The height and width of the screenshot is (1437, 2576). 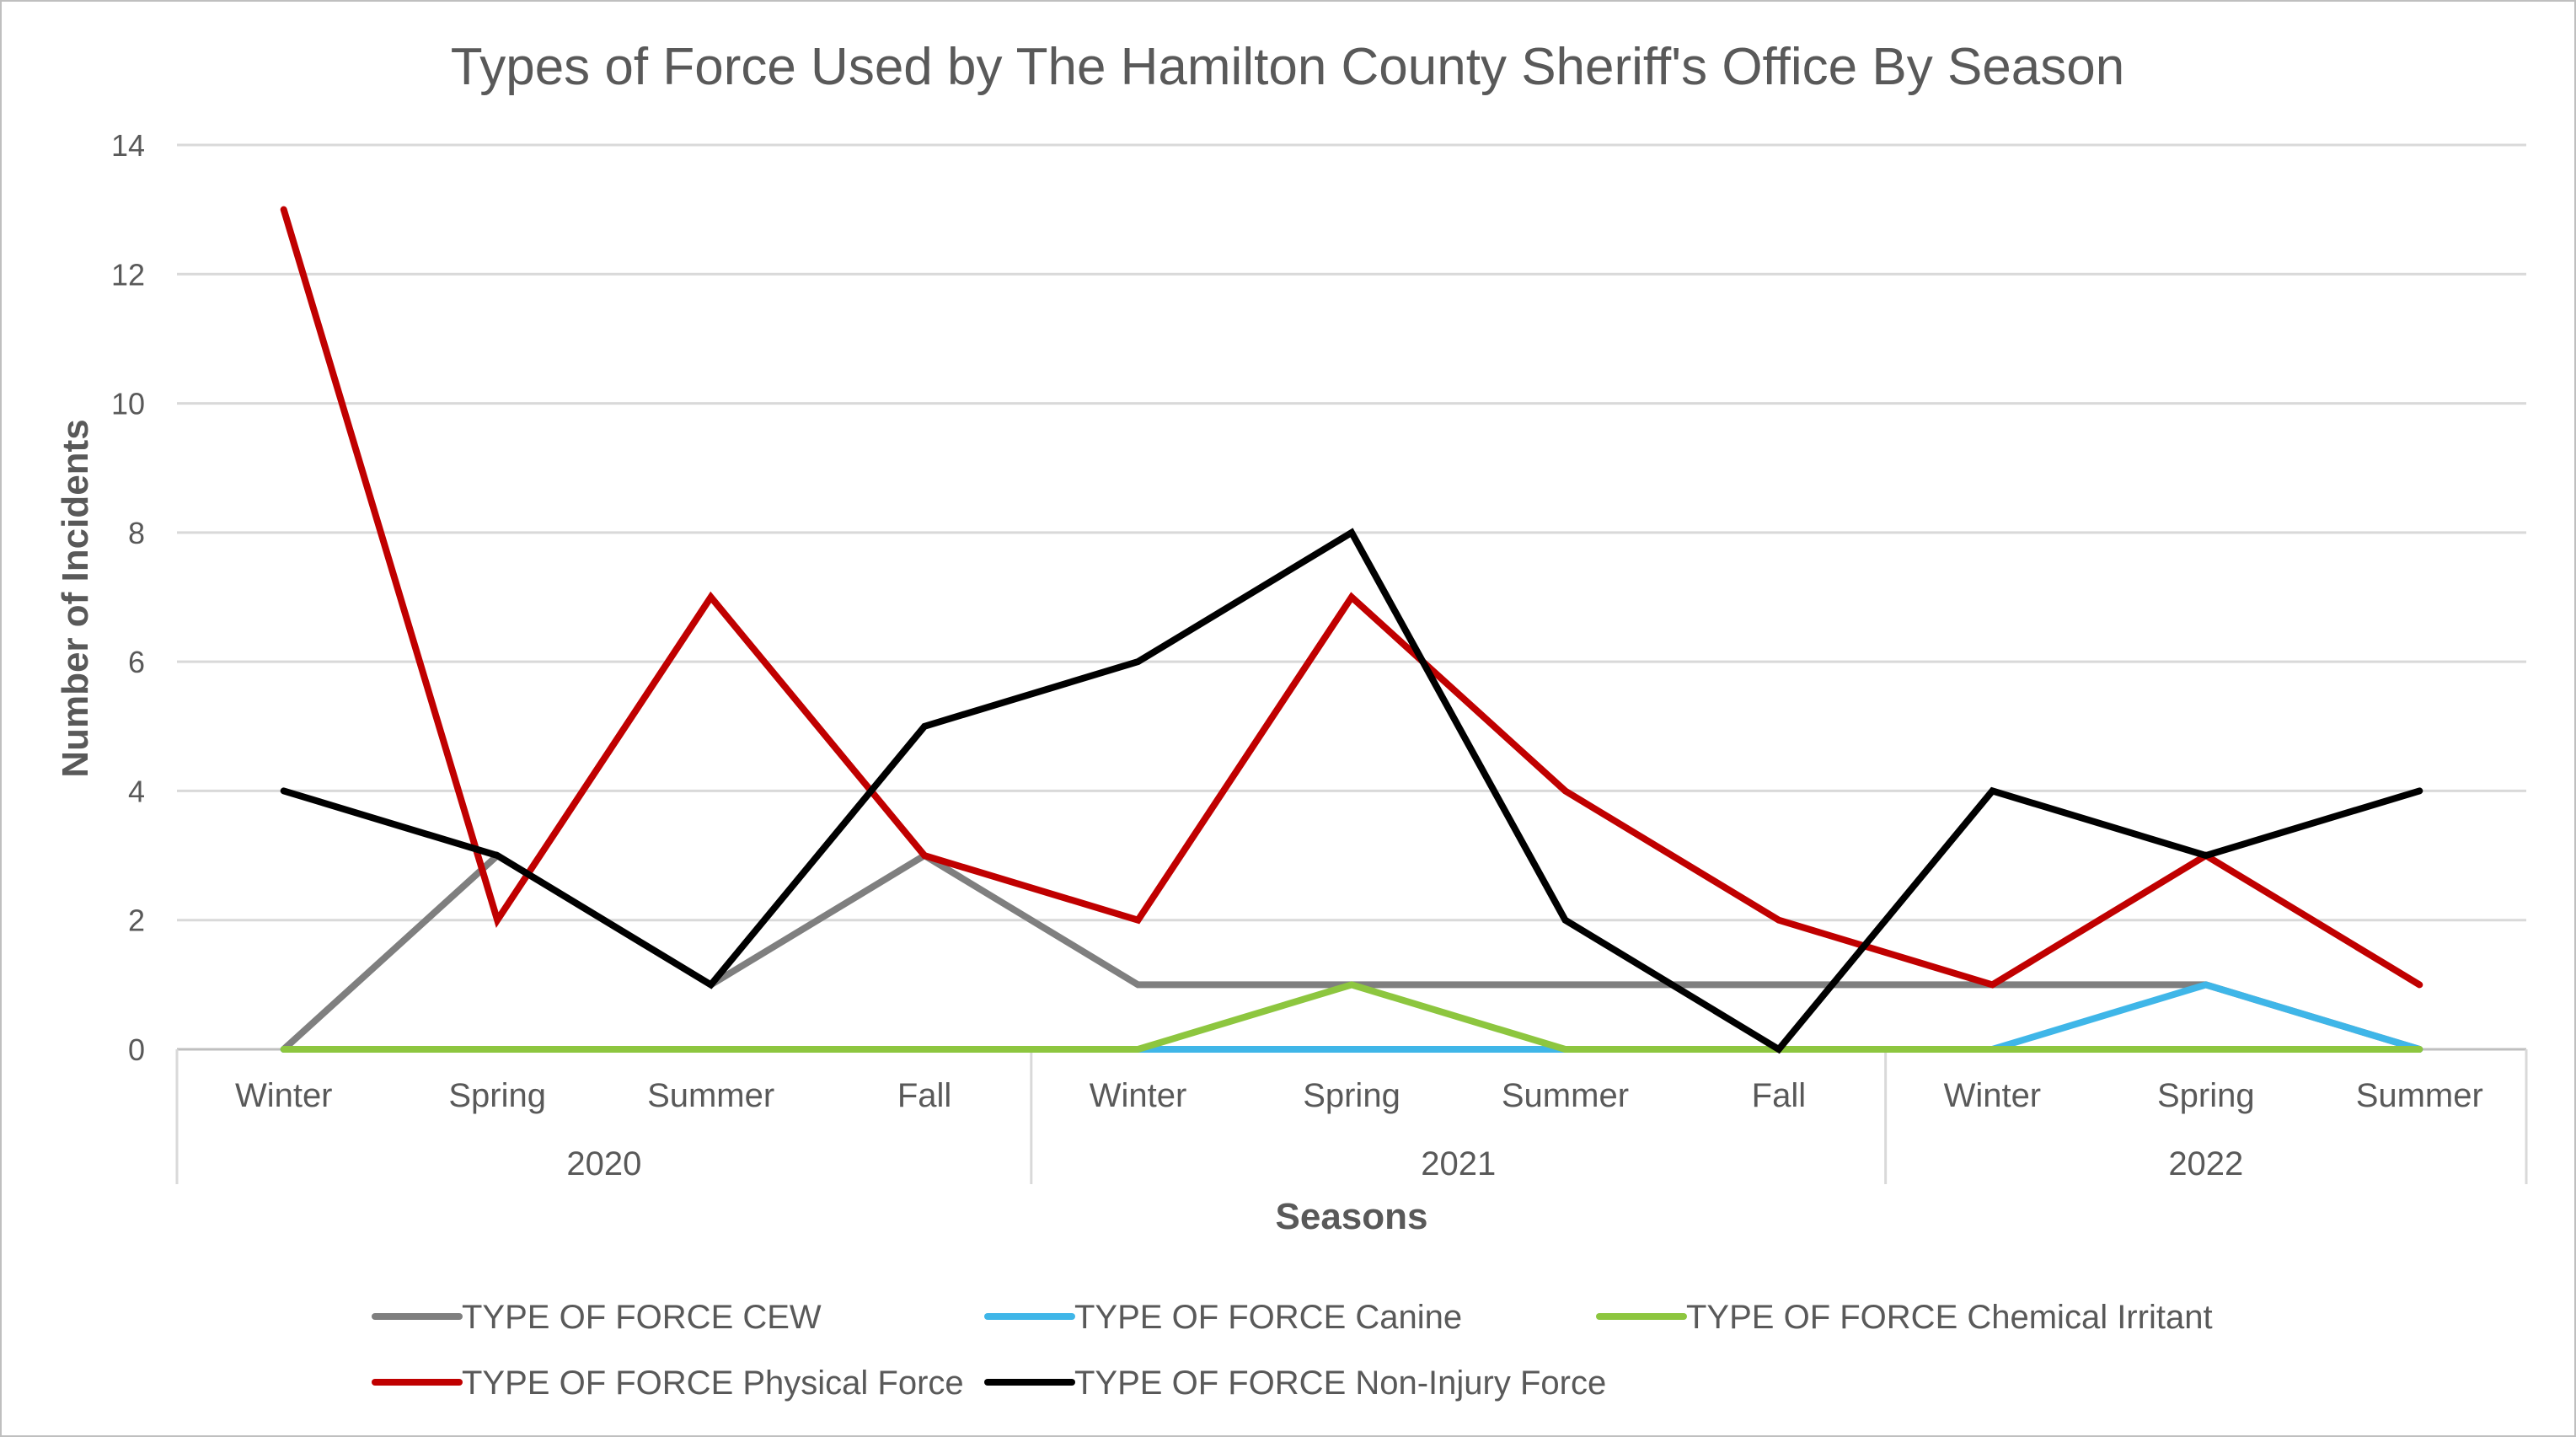 I want to click on legend-label: TYPE OF FORCE Canine, so click(x=1268, y=1317).